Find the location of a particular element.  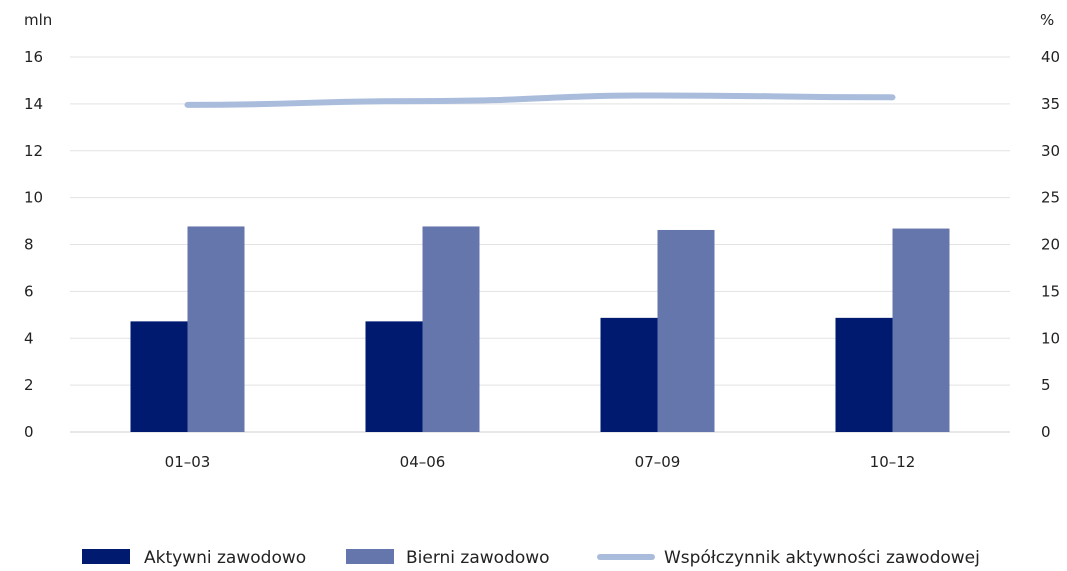

legend-swatch-bierni is located at coordinates (370, 556).